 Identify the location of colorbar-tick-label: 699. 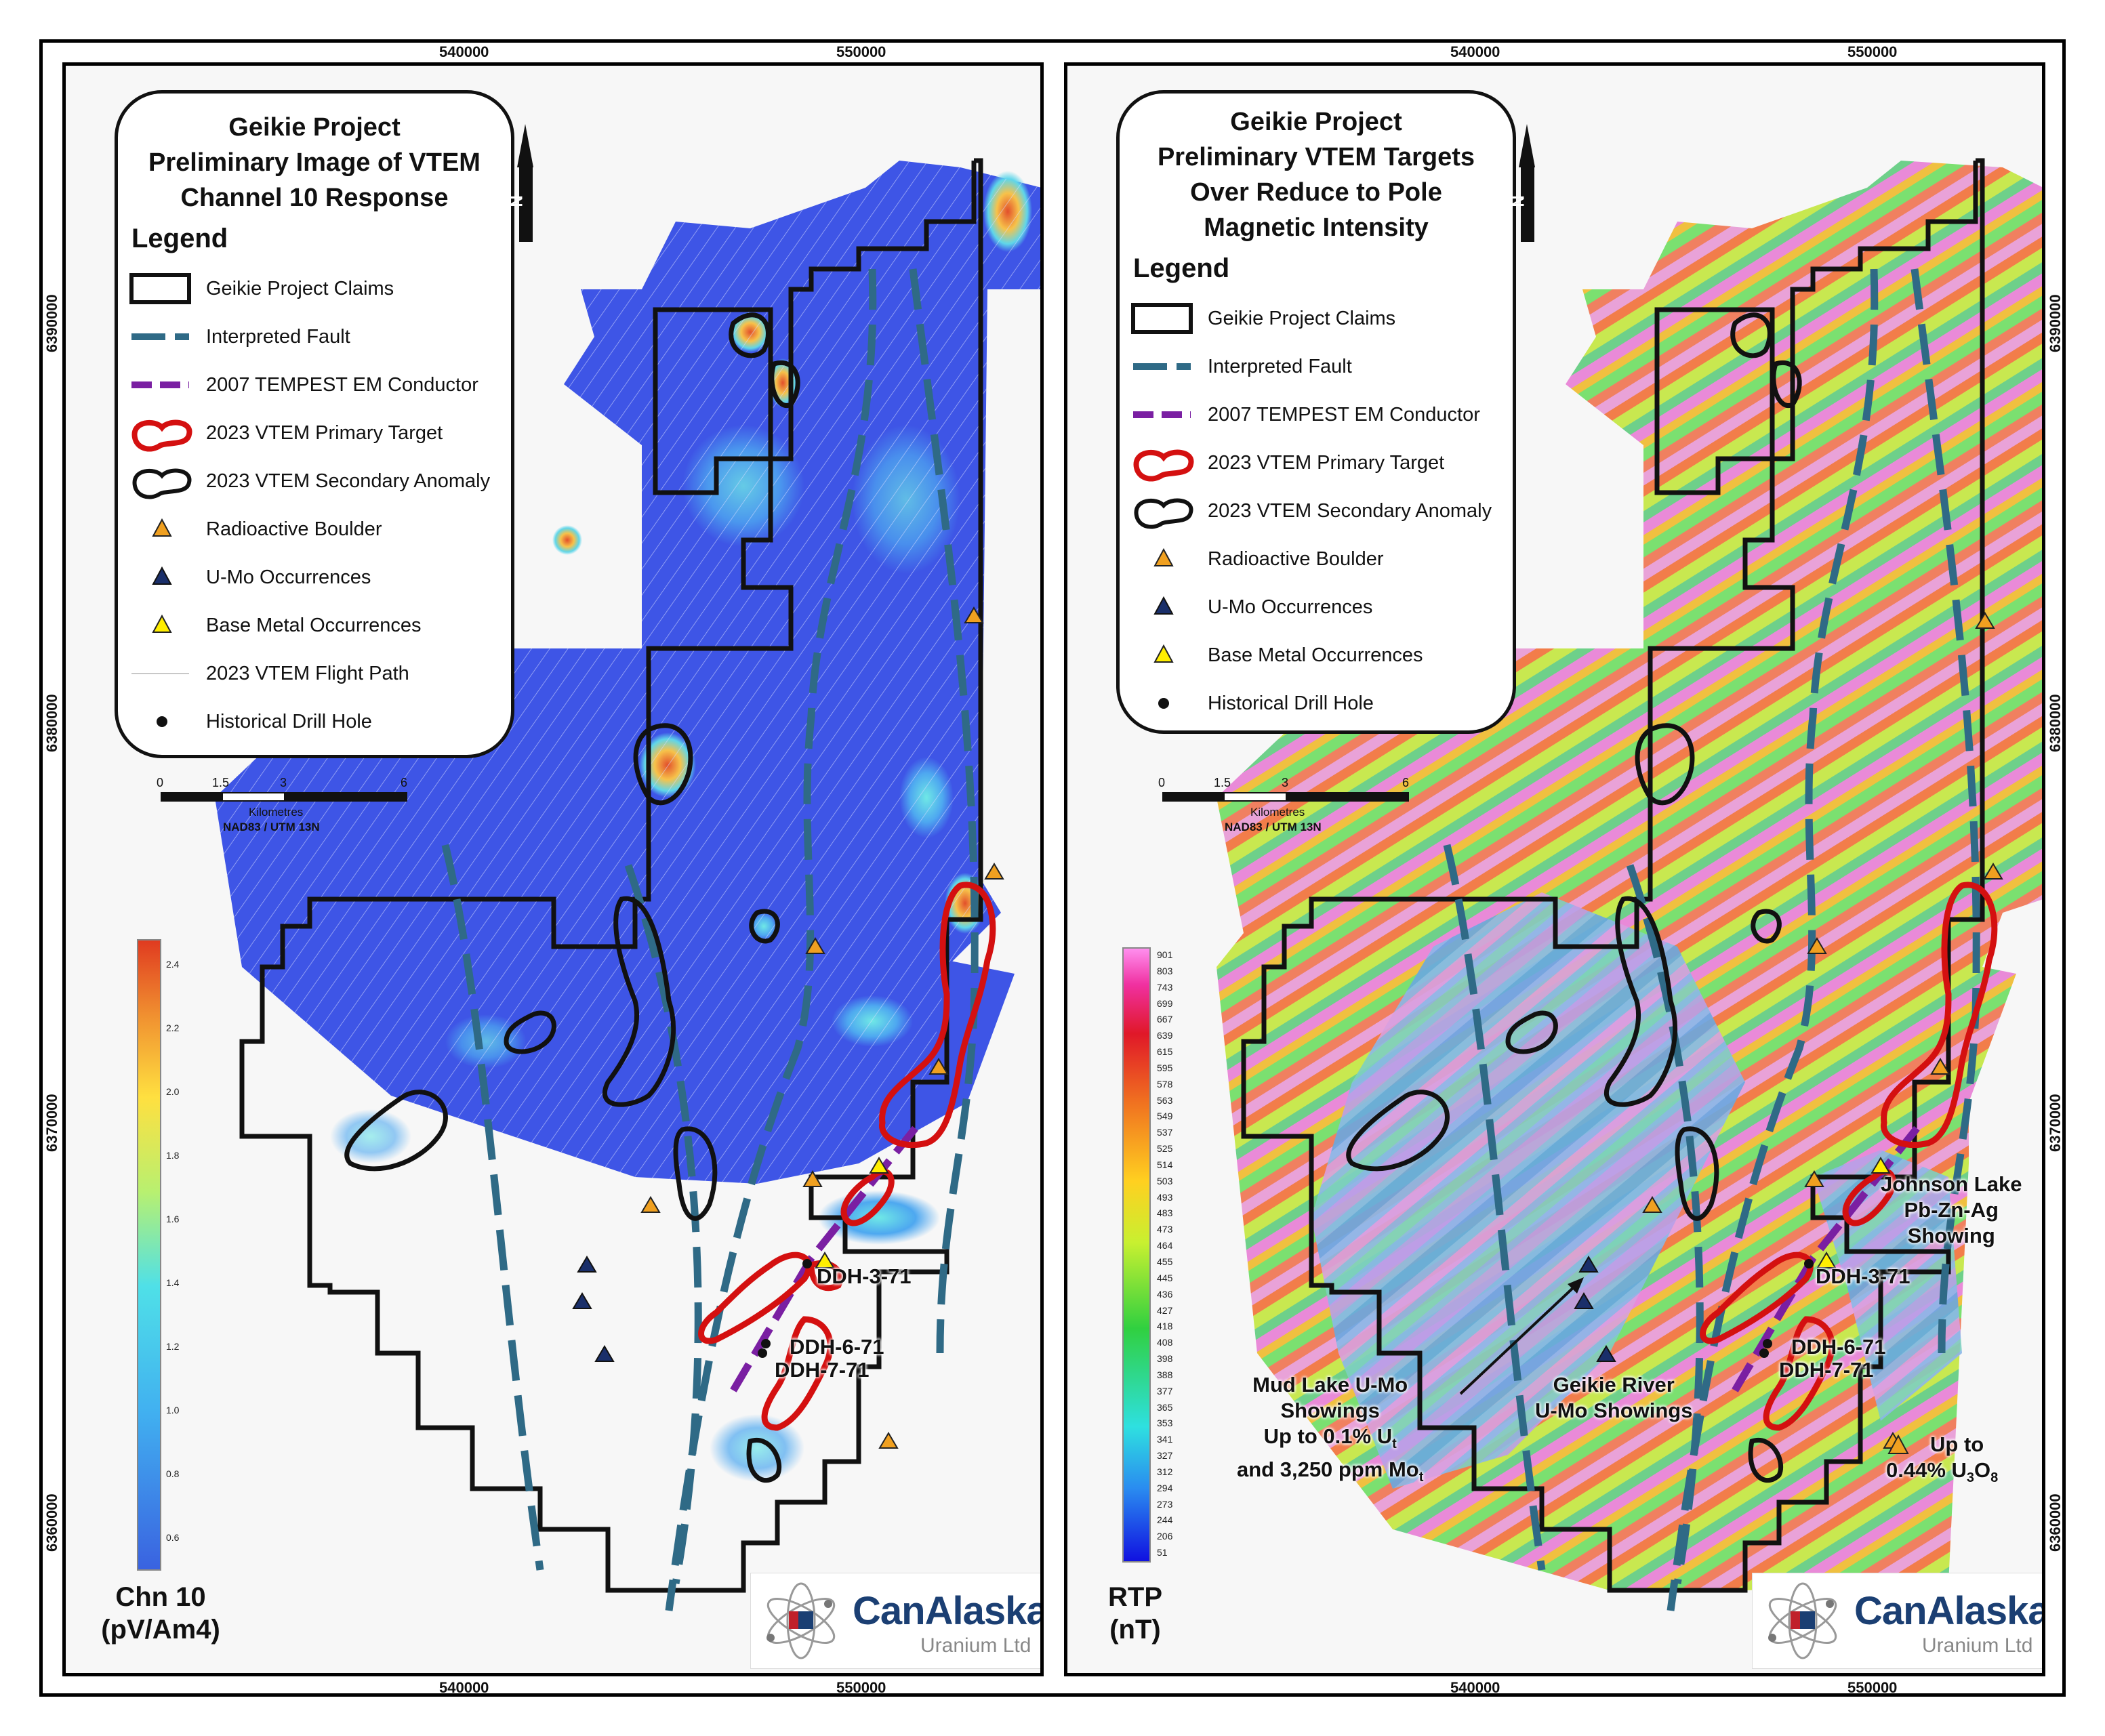
(1165, 1003).